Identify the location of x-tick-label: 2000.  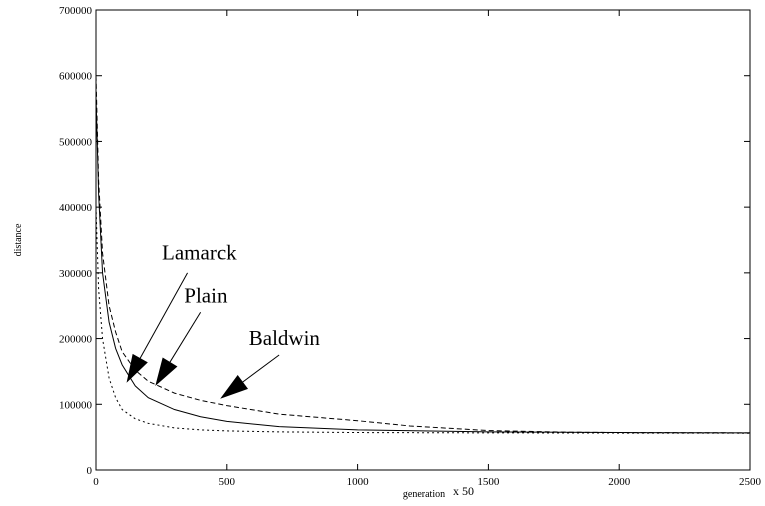
(619, 482).